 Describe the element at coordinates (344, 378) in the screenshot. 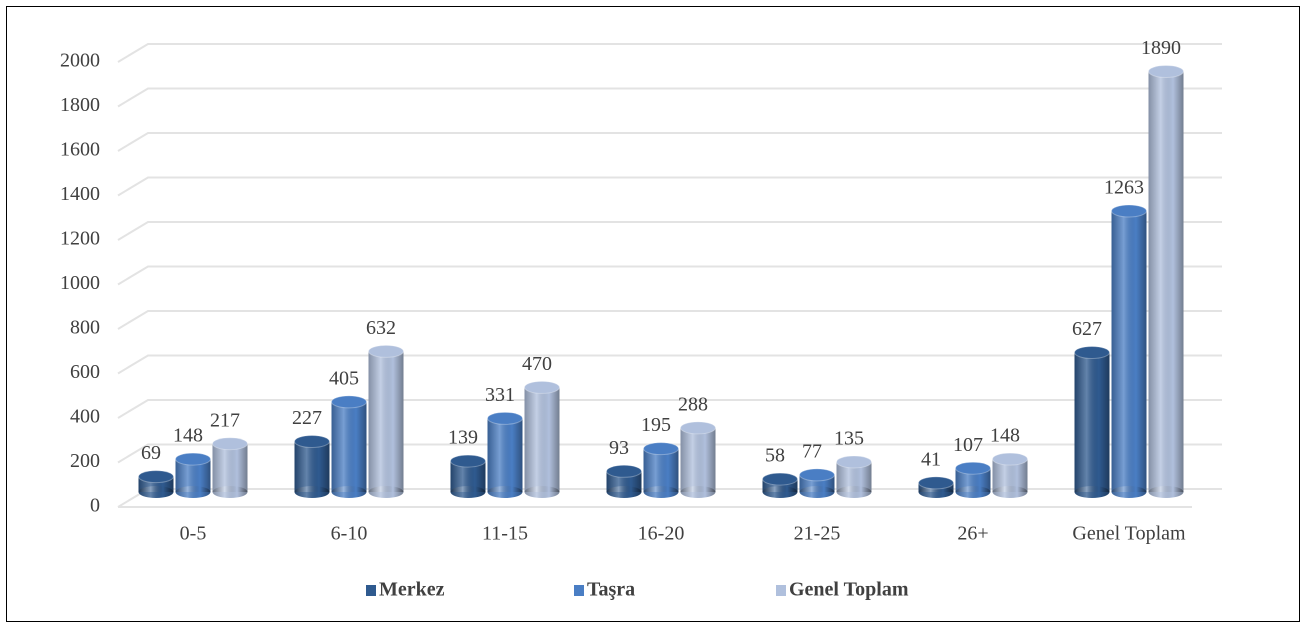

I see `data-label: 405` at that location.